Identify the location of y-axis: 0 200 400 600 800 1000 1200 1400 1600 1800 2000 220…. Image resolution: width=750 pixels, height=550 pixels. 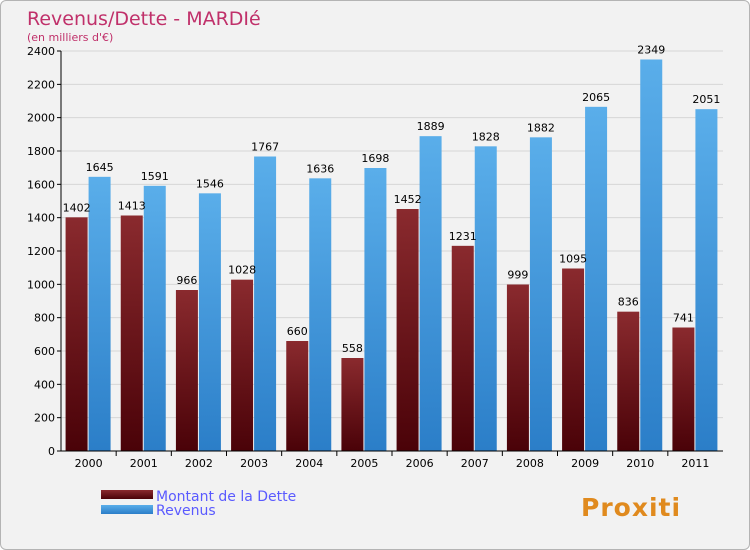
(44, 251).